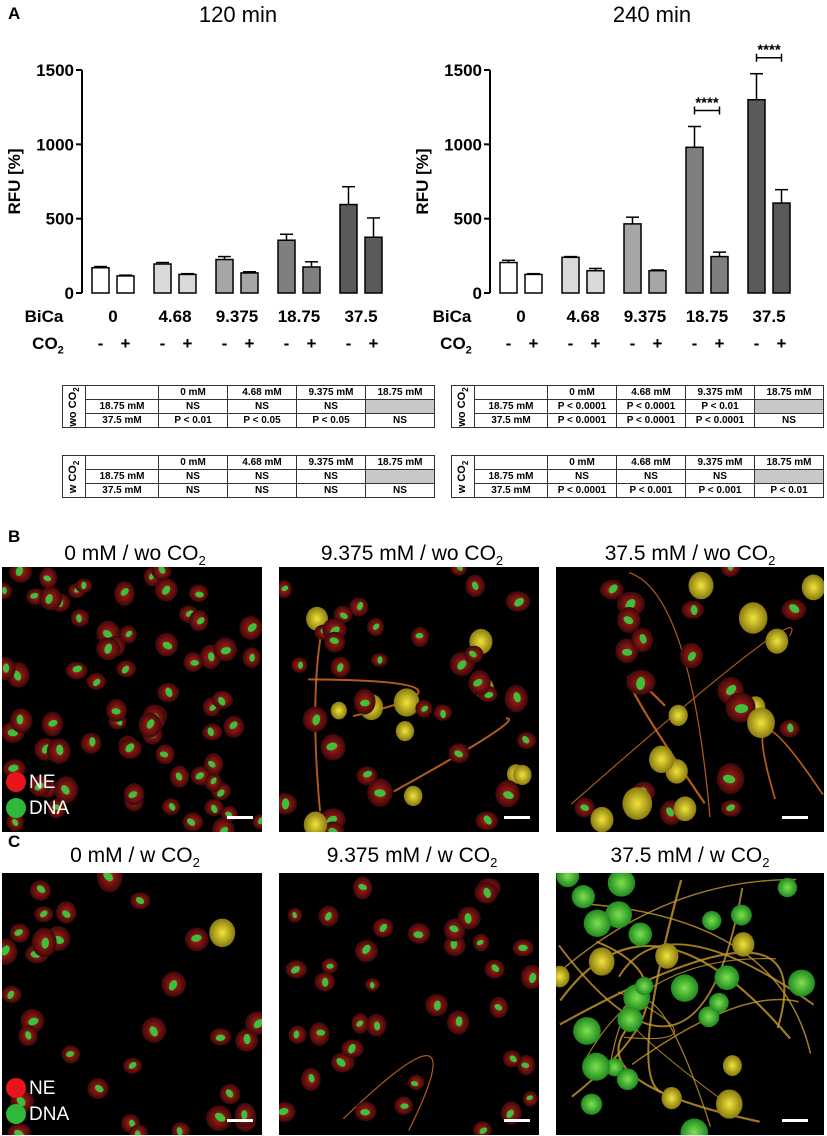 Image resolution: width=827 pixels, height=1136 pixels. I want to click on table-row: 37.5 mM NS NS NS NS, so click(249, 490).